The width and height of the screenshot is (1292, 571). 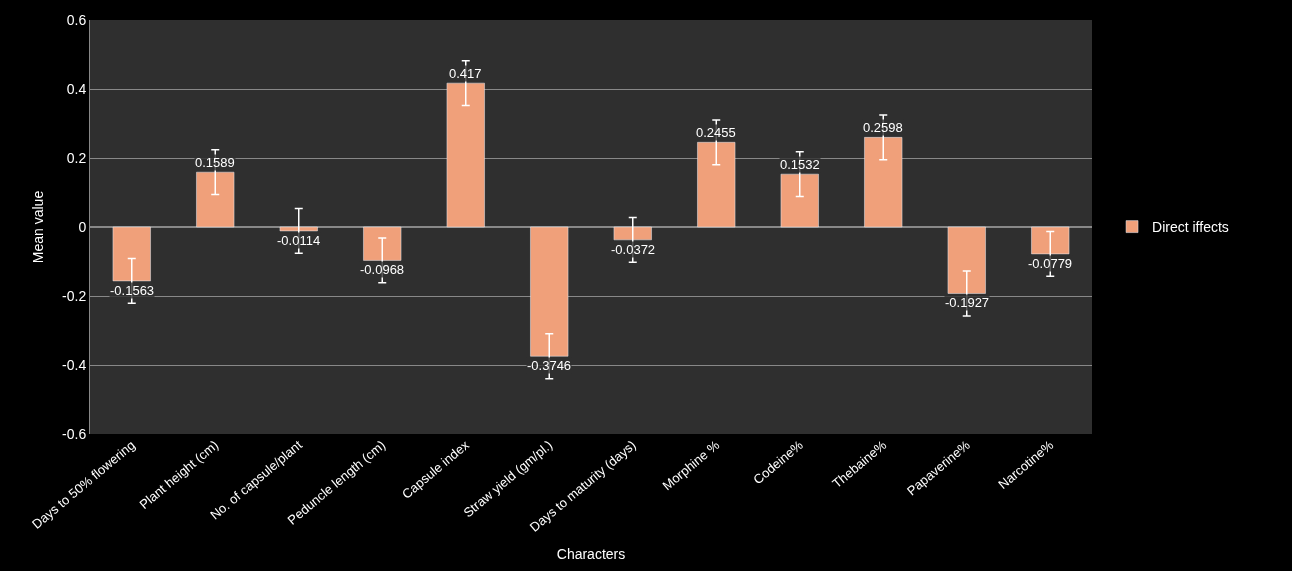 I want to click on data-label: 0.1532, so click(x=800, y=164).